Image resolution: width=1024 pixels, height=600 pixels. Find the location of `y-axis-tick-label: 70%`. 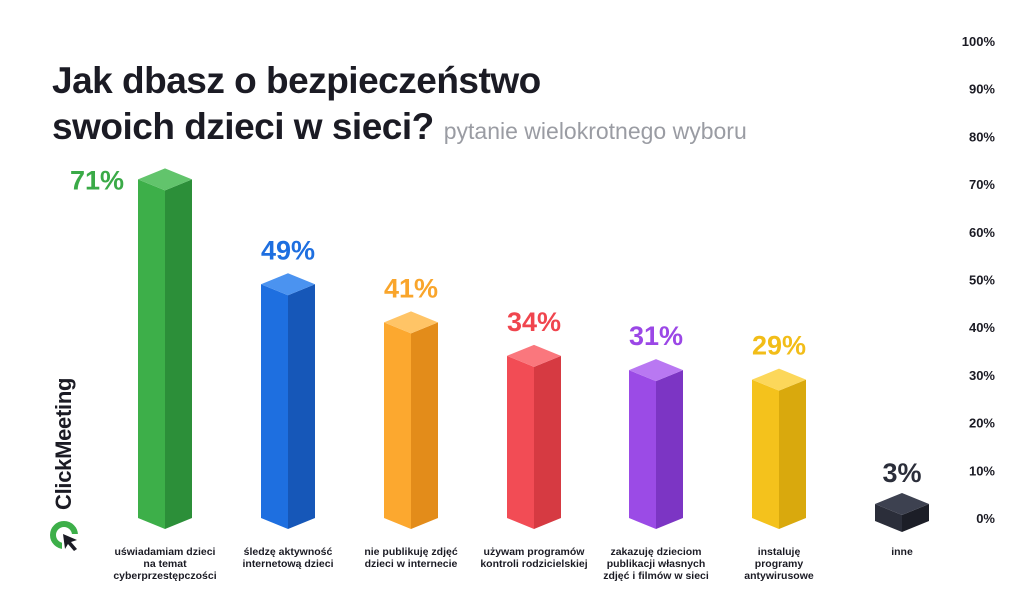

y-axis-tick-label: 70% is located at coordinates (982, 184).